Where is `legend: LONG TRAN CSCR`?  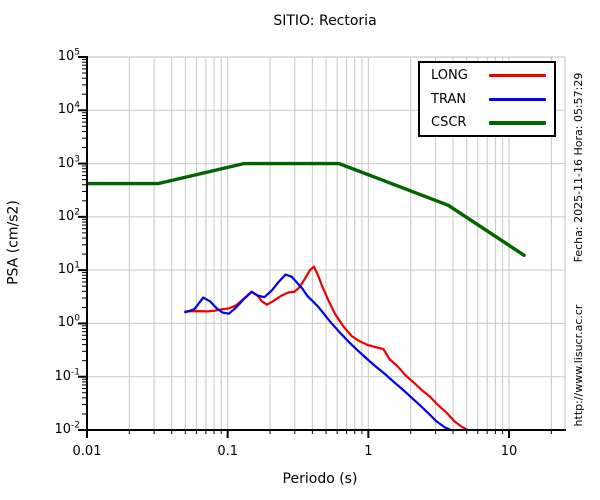
legend: LONG TRAN CSCR is located at coordinates (487, 99).